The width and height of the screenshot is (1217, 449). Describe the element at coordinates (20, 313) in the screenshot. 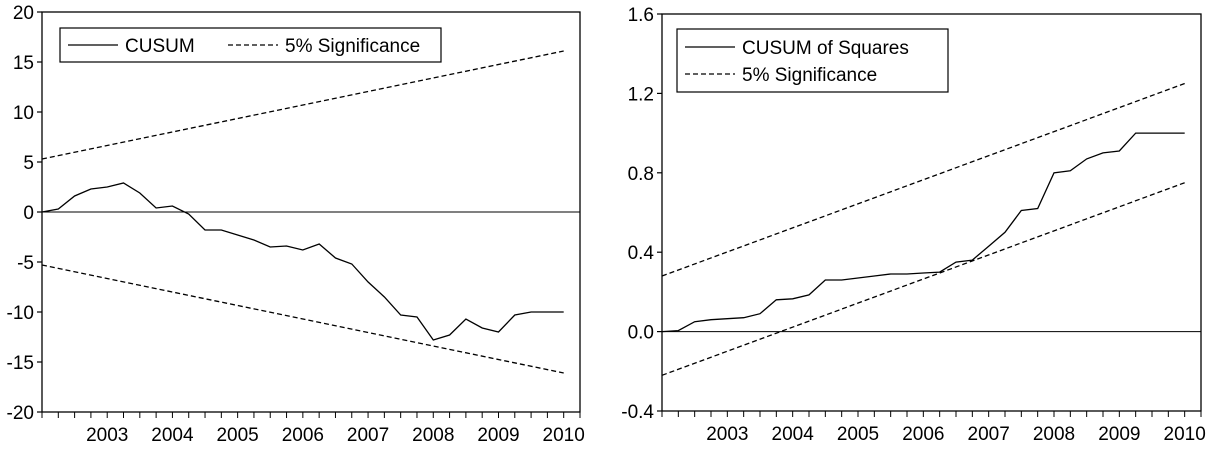

I see `y-tick-label: -10` at that location.